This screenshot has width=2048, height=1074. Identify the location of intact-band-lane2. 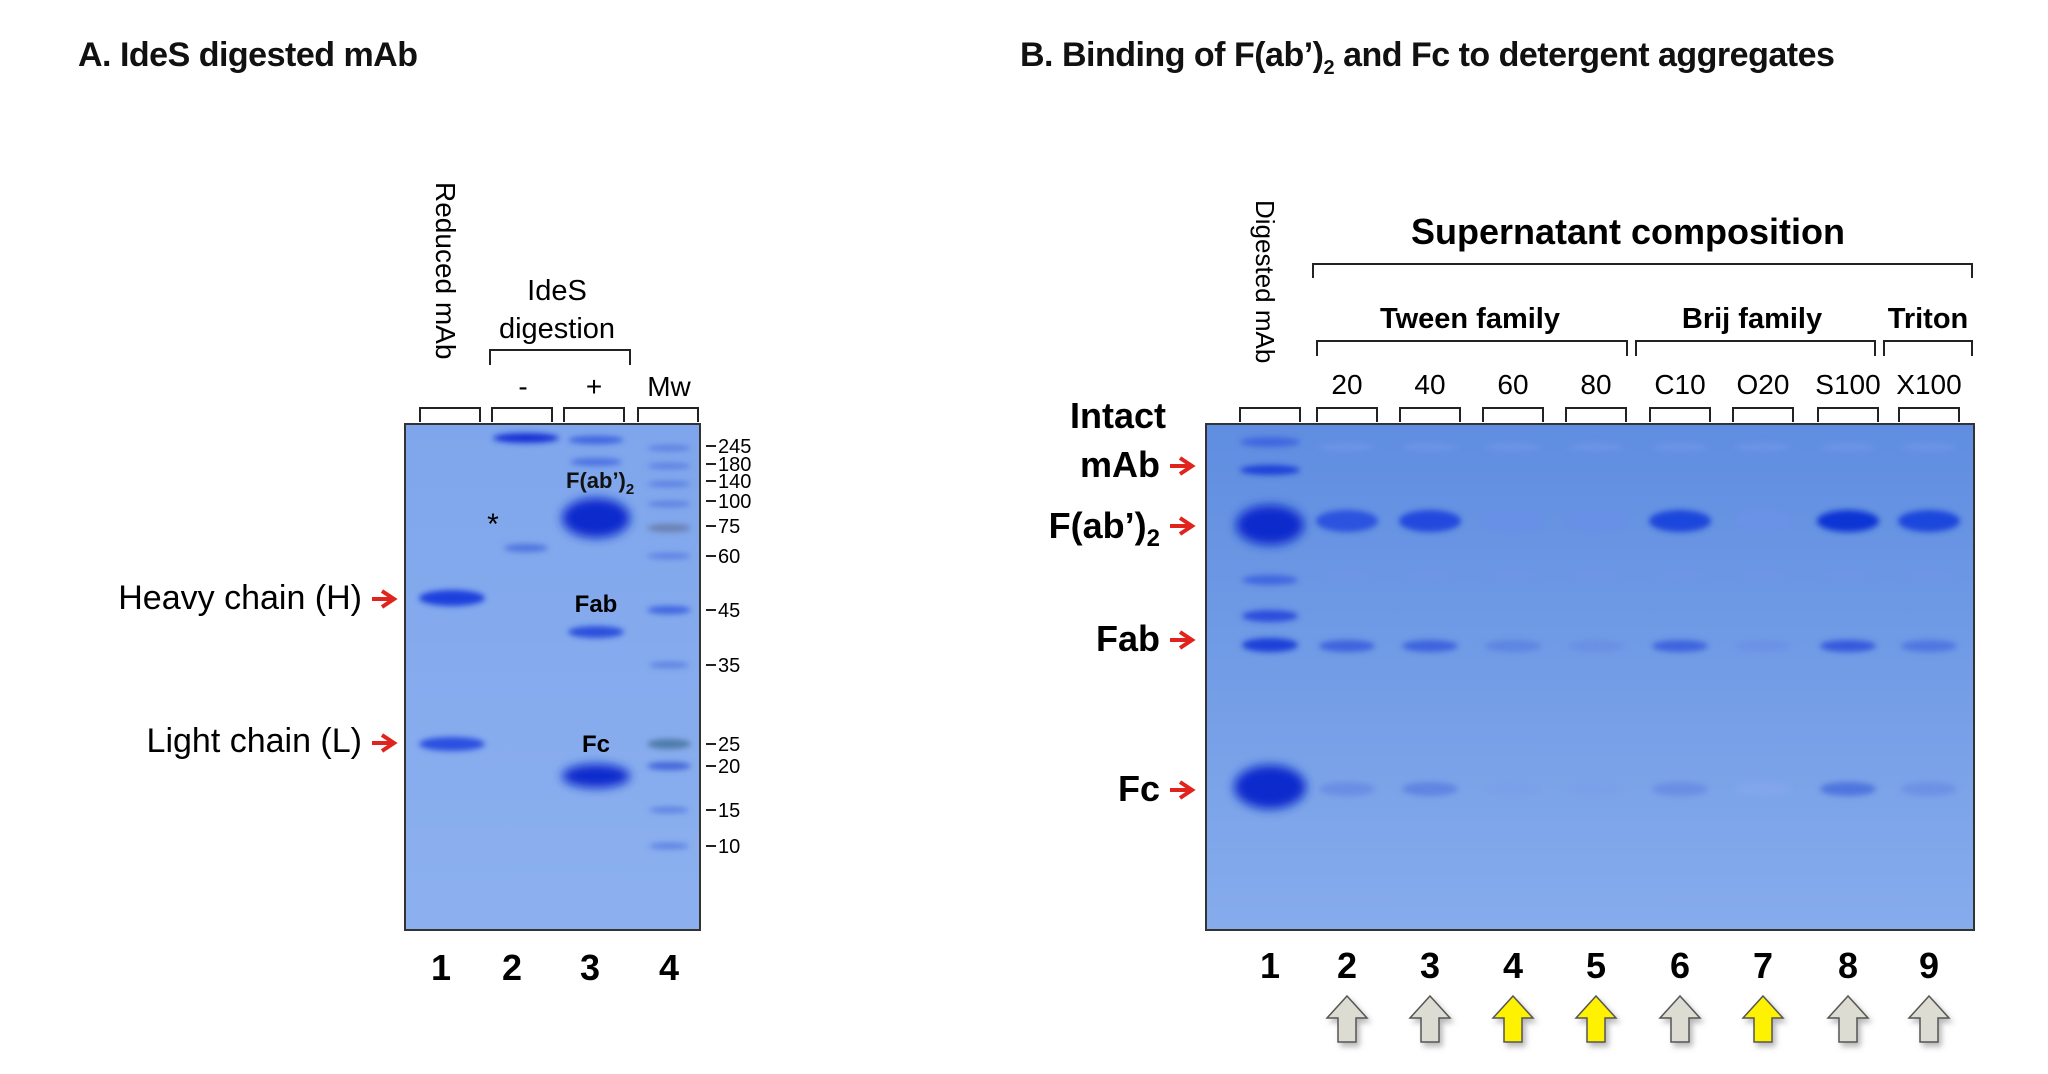
(526, 438).